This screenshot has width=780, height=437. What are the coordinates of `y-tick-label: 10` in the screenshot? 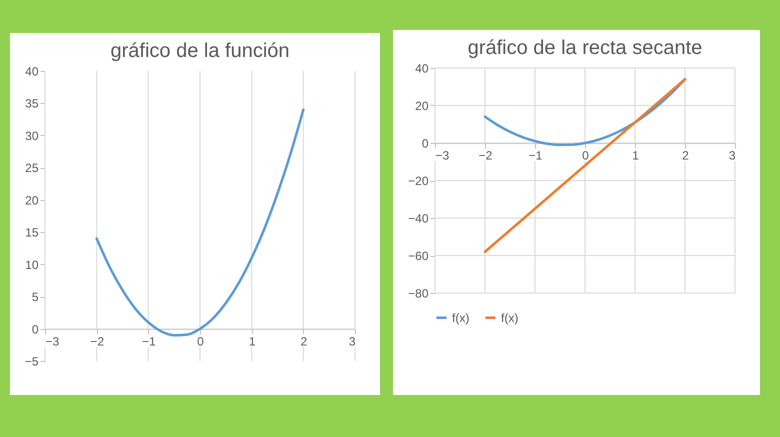 It's located at (32, 265).